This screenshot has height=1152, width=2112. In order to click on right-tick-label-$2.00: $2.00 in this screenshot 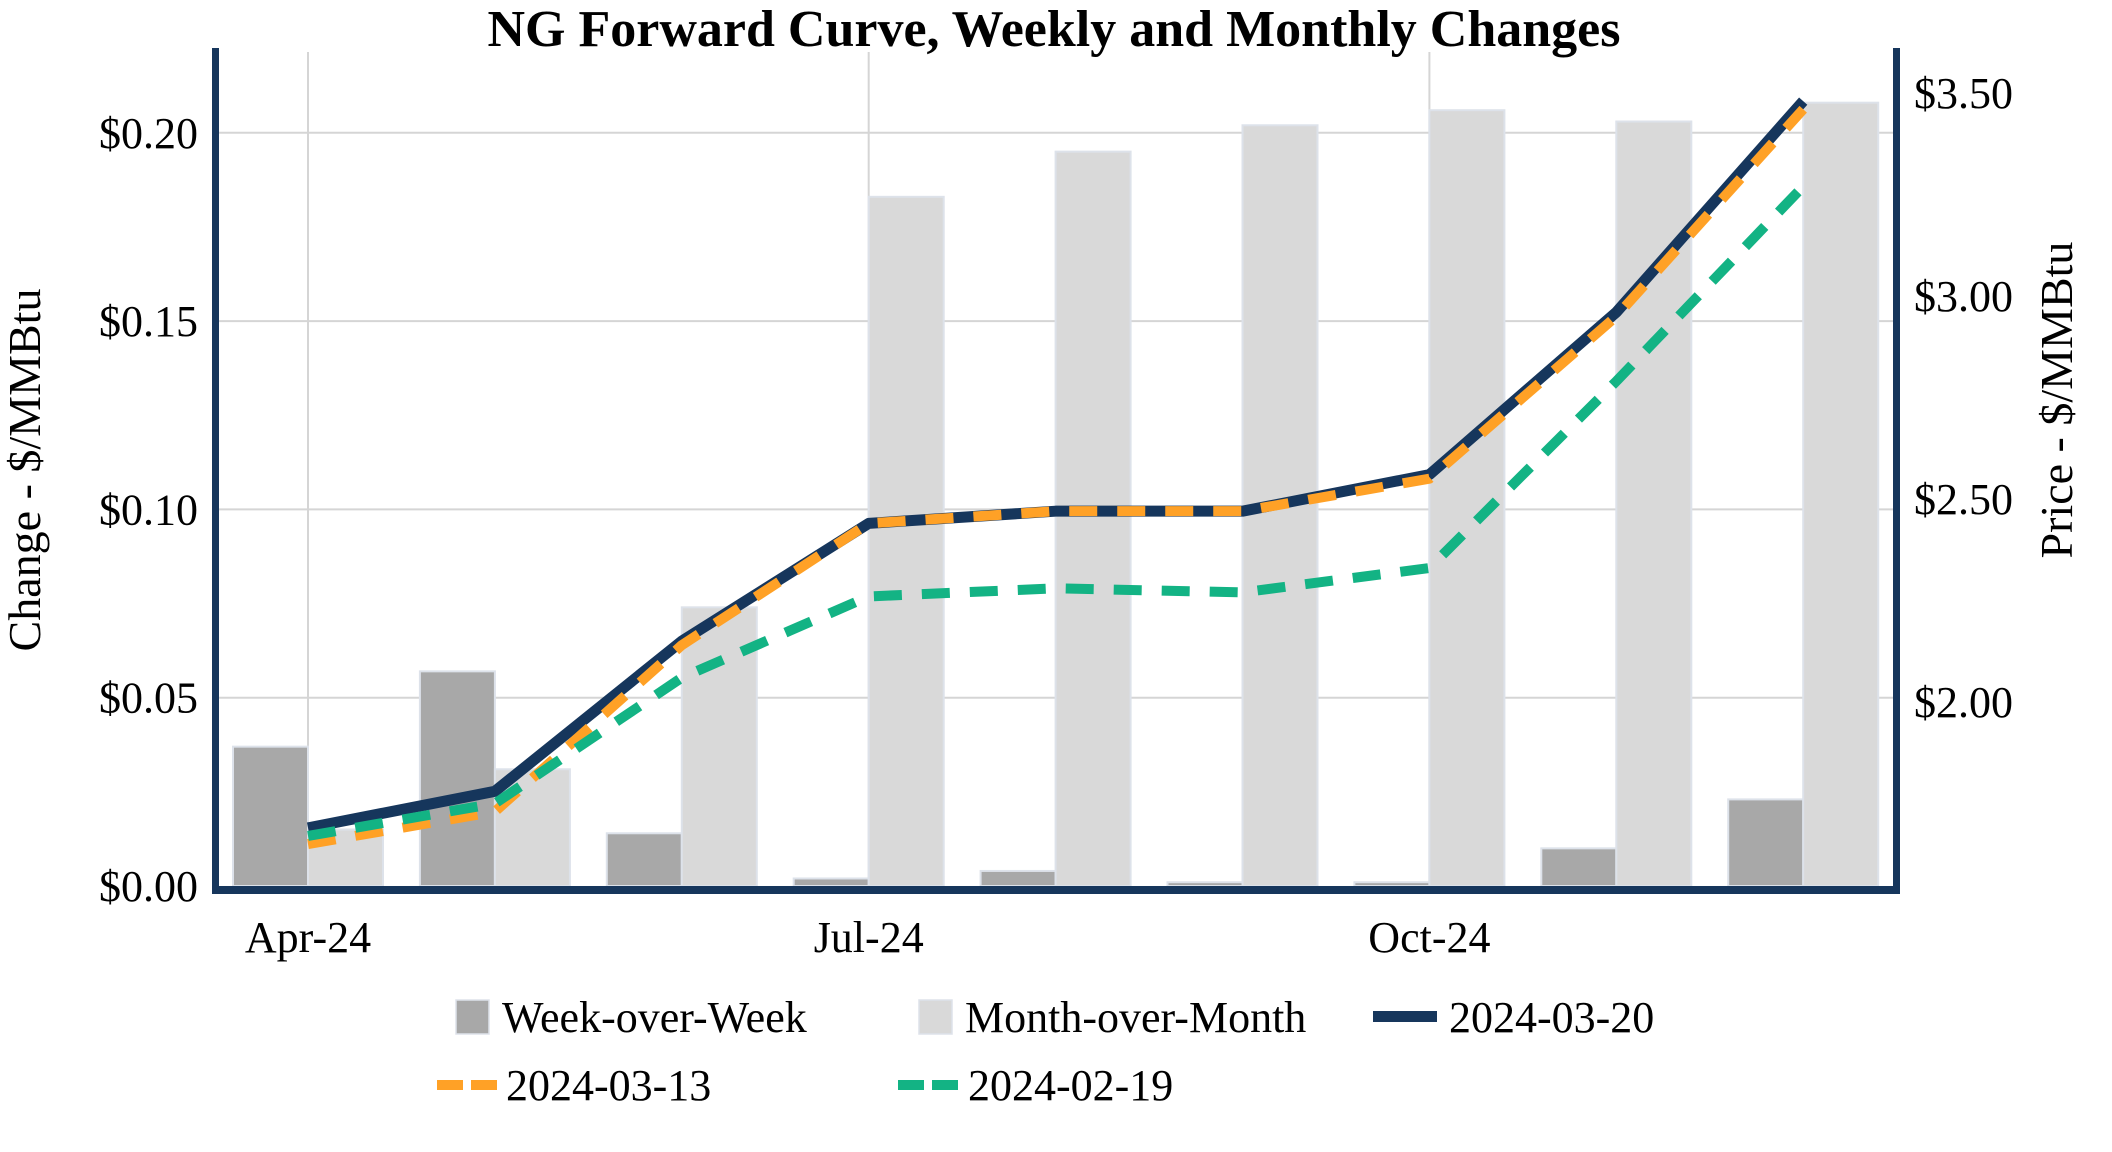, I will do `click(1963, 702)`.